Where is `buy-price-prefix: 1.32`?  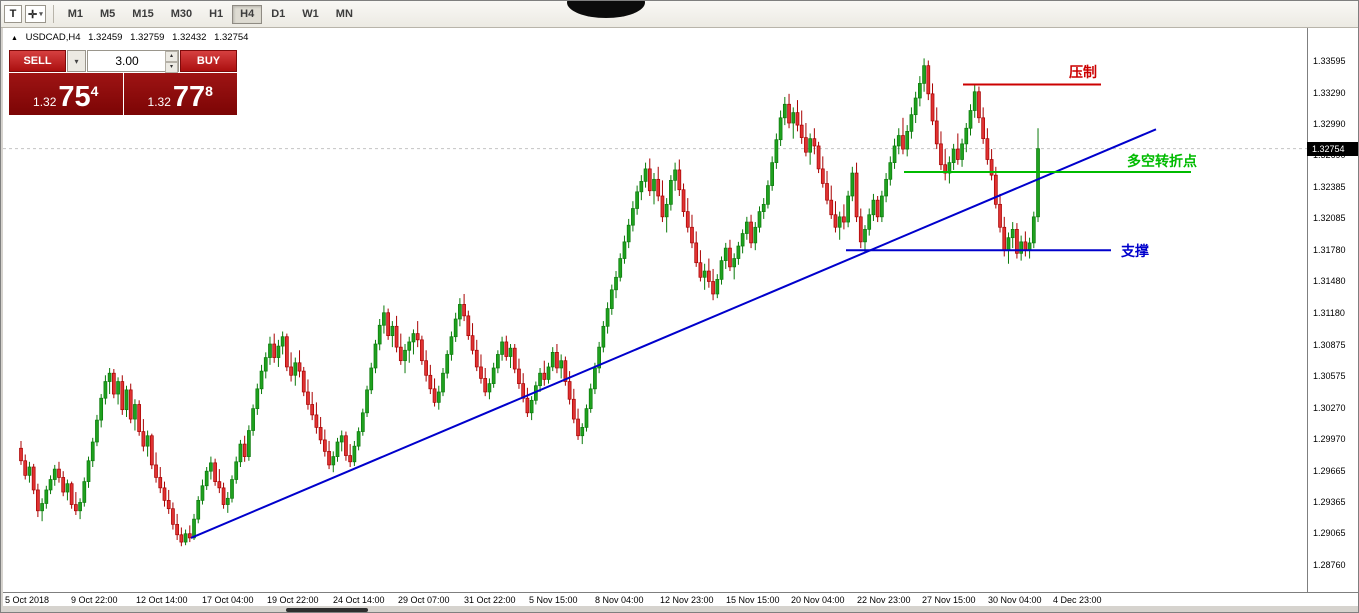 buy-price-prefix: 1.32 is located at coordinates (159, 102).